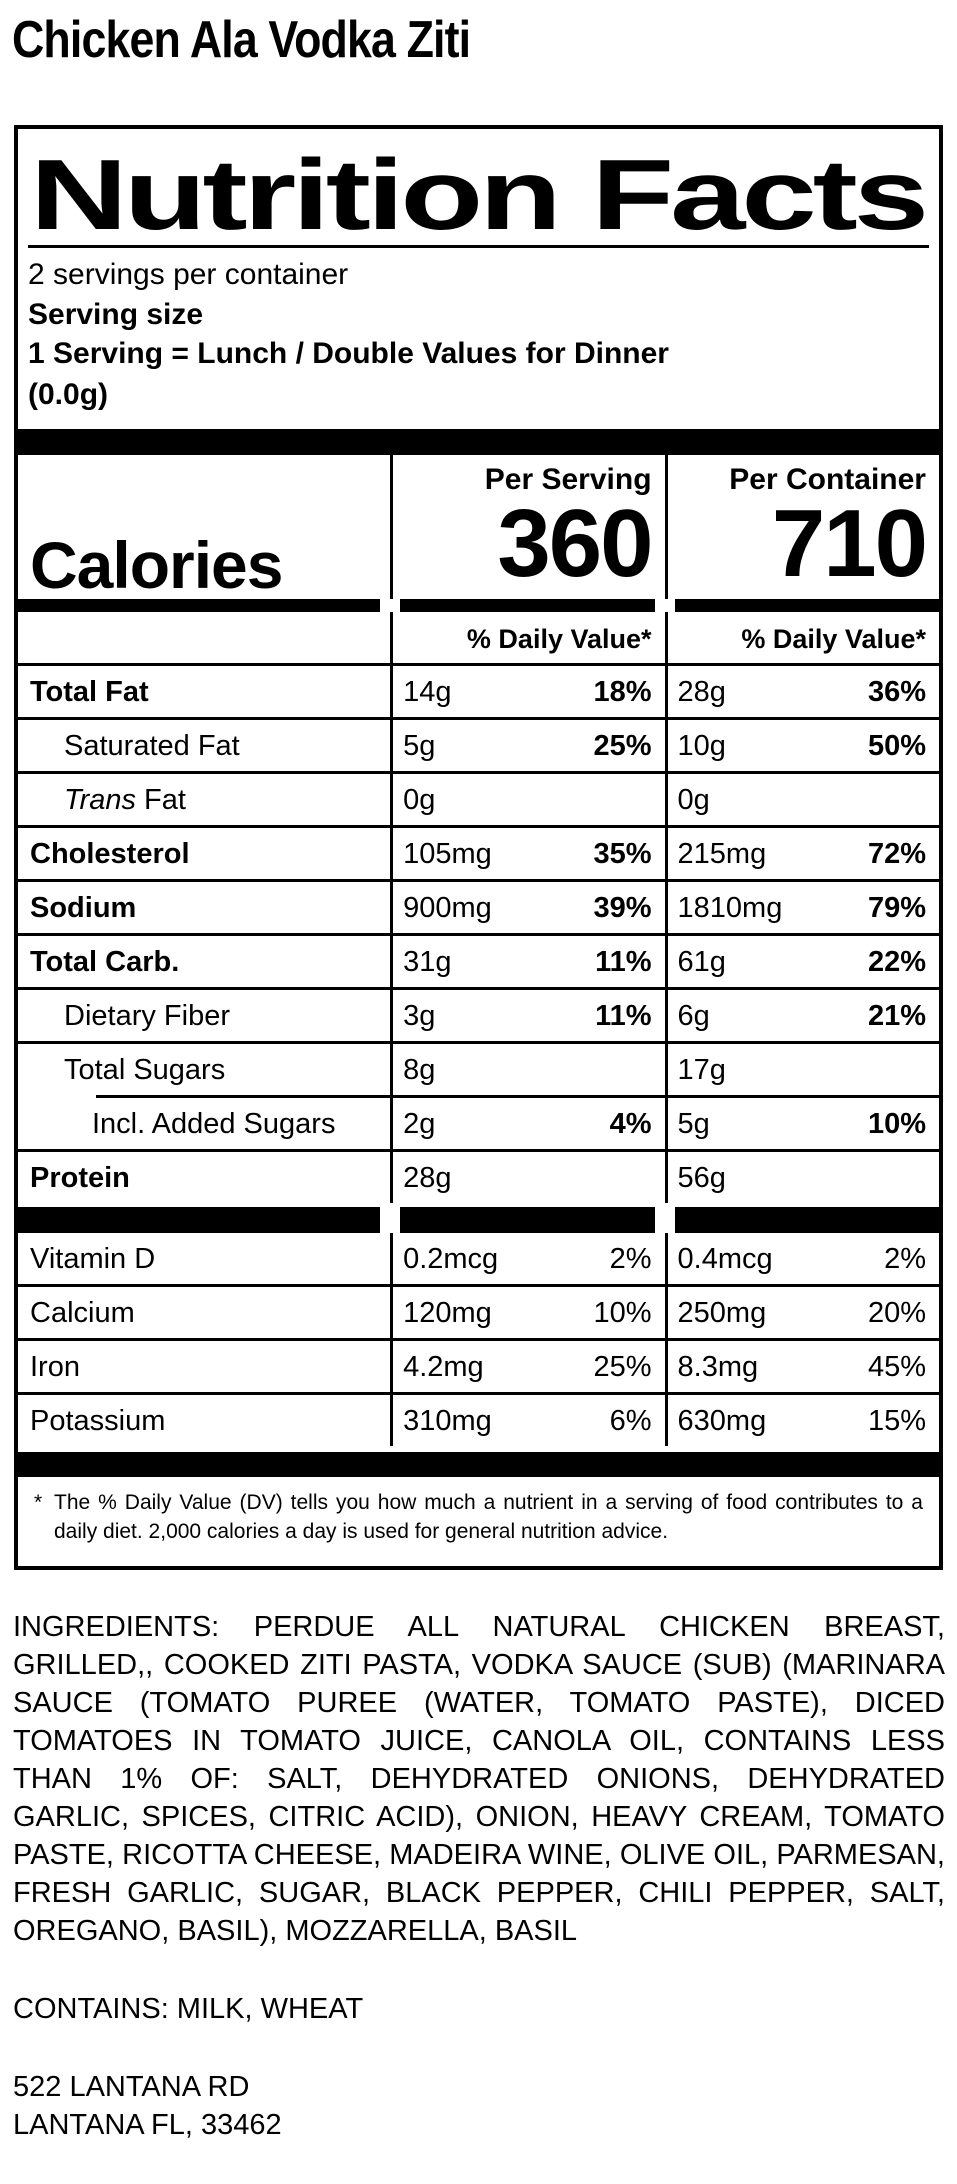  What do you see at coordinates (419, 1124) in the screenshot?
I see `serving-amount: 2g` at bounding box center [419, 1124].